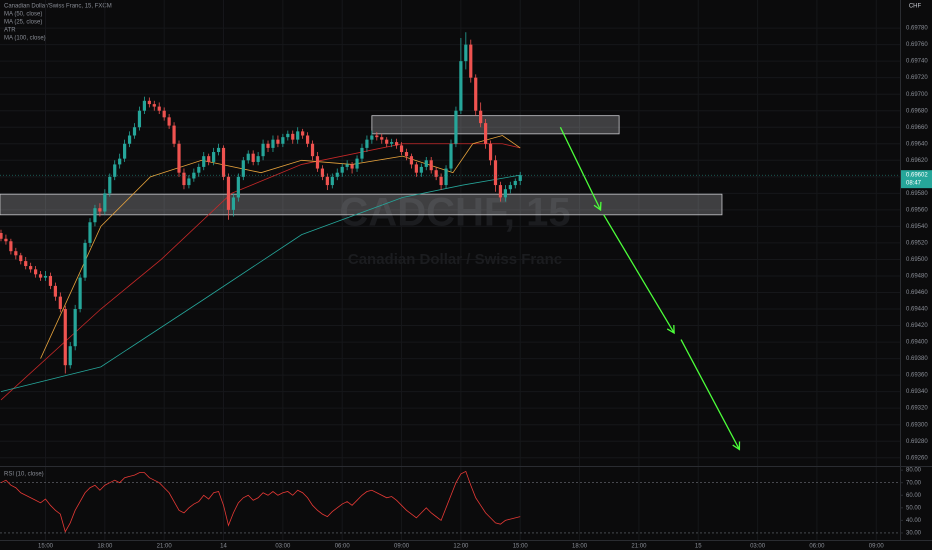 This screenshot has height=550, width=932. What do you see at coordinates (917, 29) in the screenshot?
I see `y-tick-label: 0.69780` at bounding box center [917, 29].